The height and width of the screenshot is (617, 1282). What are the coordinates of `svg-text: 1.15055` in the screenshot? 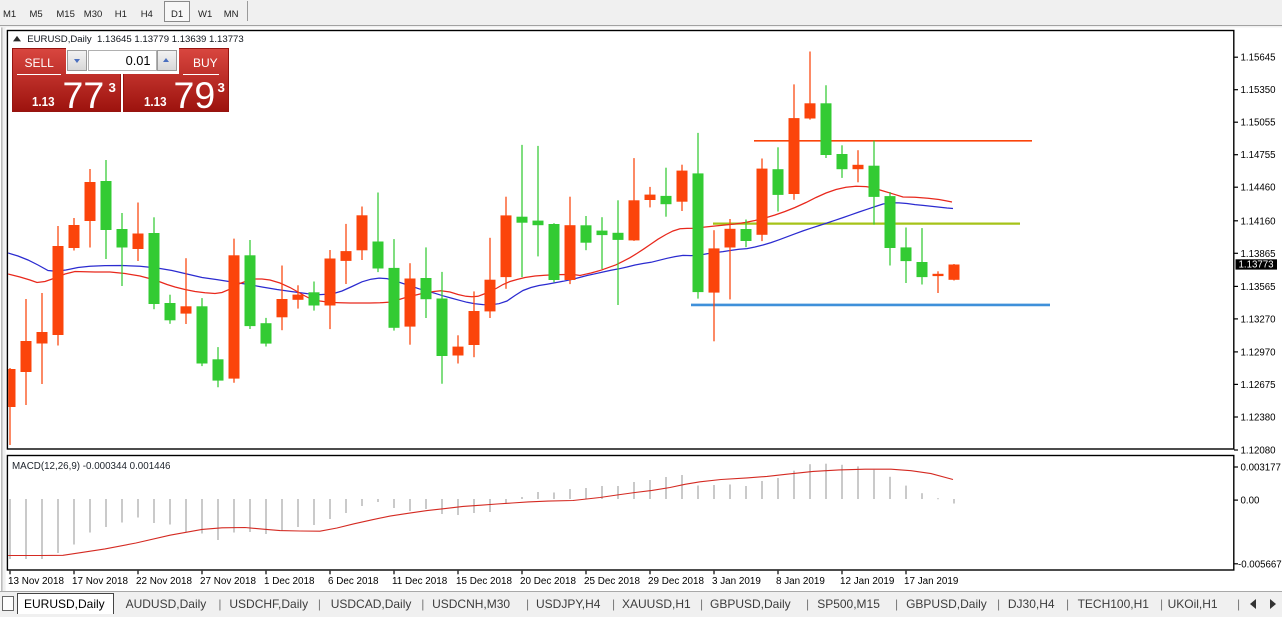 It's located at (1258, 123).